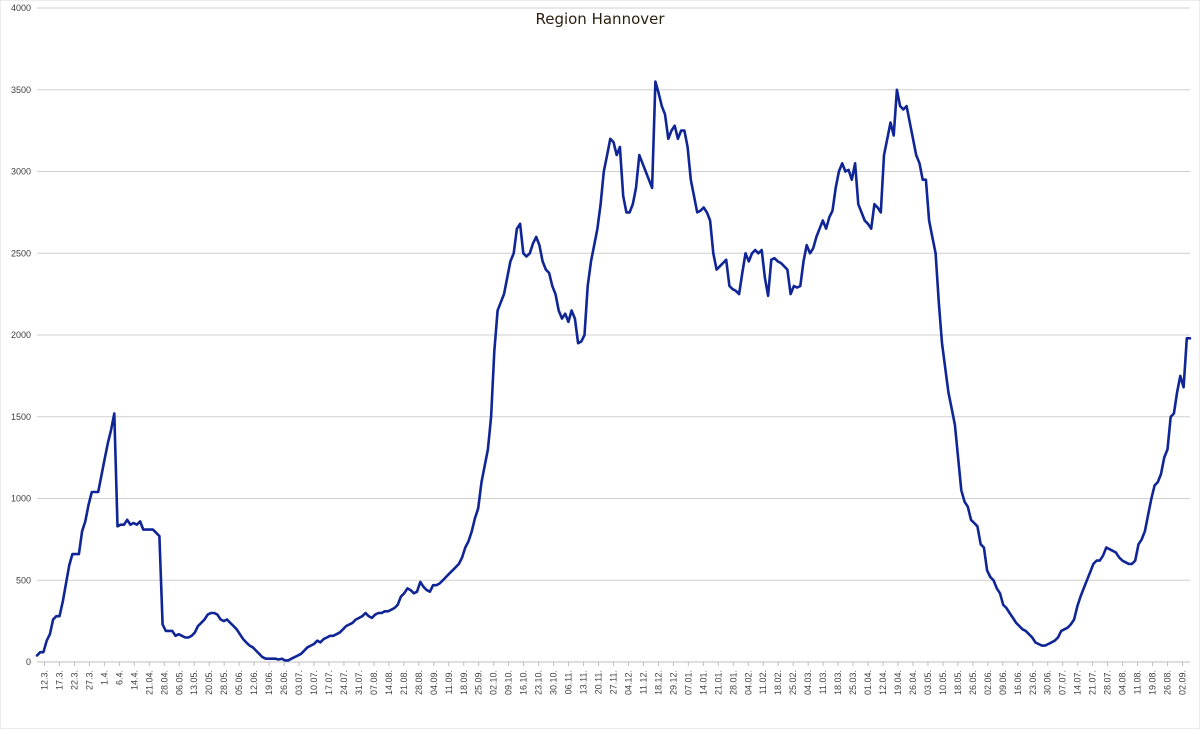 The height and width of the screenshot is (734, 1200). What do you see at coordinates (74, 680) in the screenshot?
I see `x-tick-label: 22.3.` at bounding box center [74, 680].